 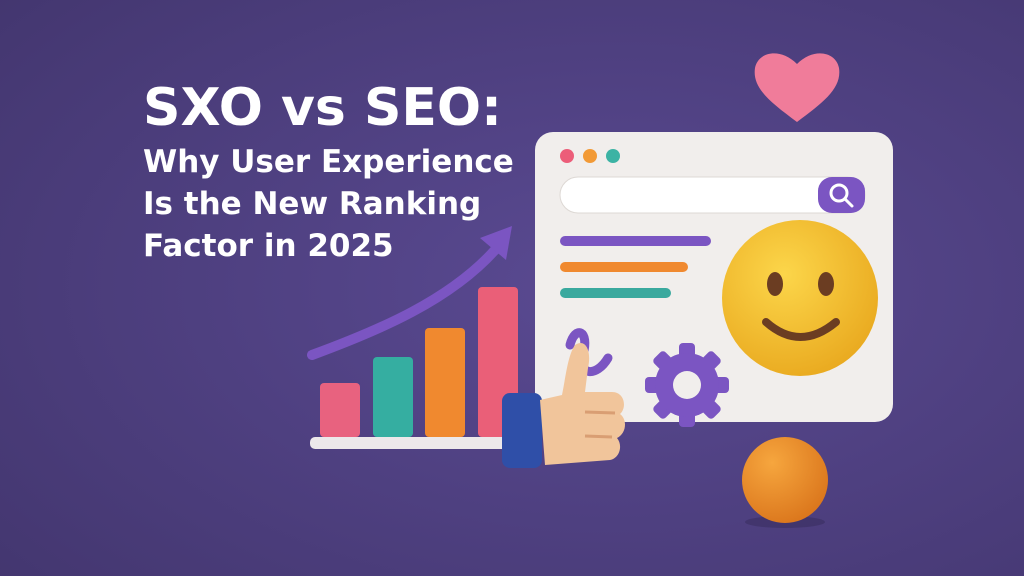 What do you see at coordinates (312, 204) in the screenshot?
I see `subtitle-line: Is the New Ranking` at bounding box center [312, 204].